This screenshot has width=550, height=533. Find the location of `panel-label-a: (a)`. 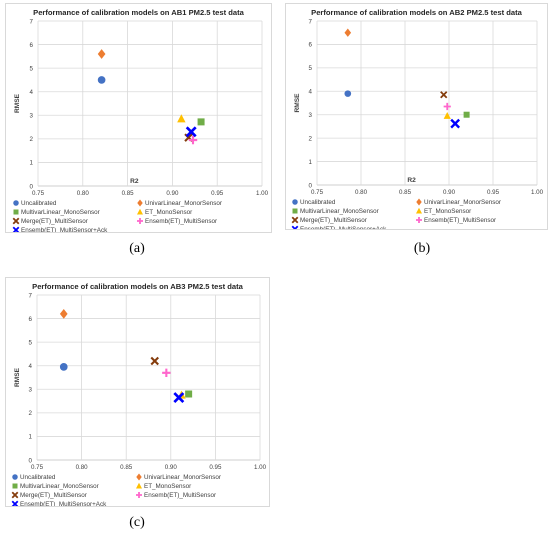

panel-label-a: (a) is located at coordinates (137, 248).